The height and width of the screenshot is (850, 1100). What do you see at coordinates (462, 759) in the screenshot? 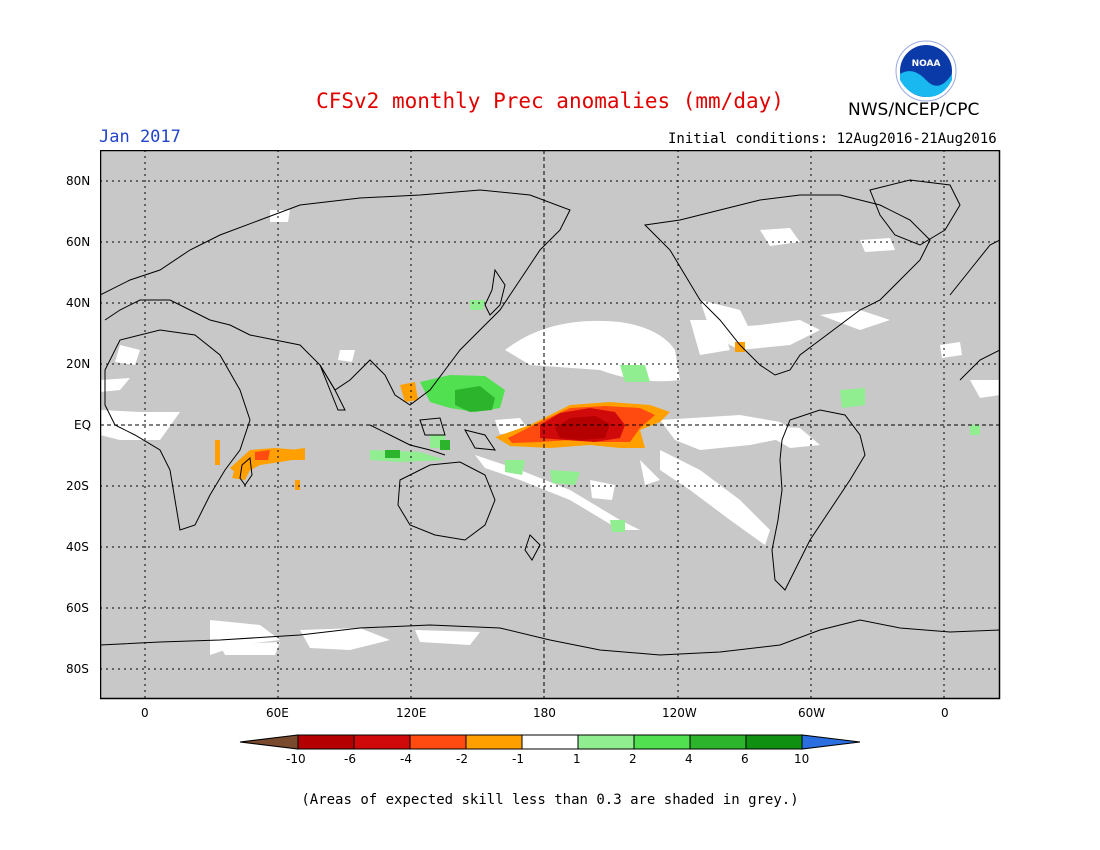
I see `legend-tick: -2` at bounding box center [462, 759].